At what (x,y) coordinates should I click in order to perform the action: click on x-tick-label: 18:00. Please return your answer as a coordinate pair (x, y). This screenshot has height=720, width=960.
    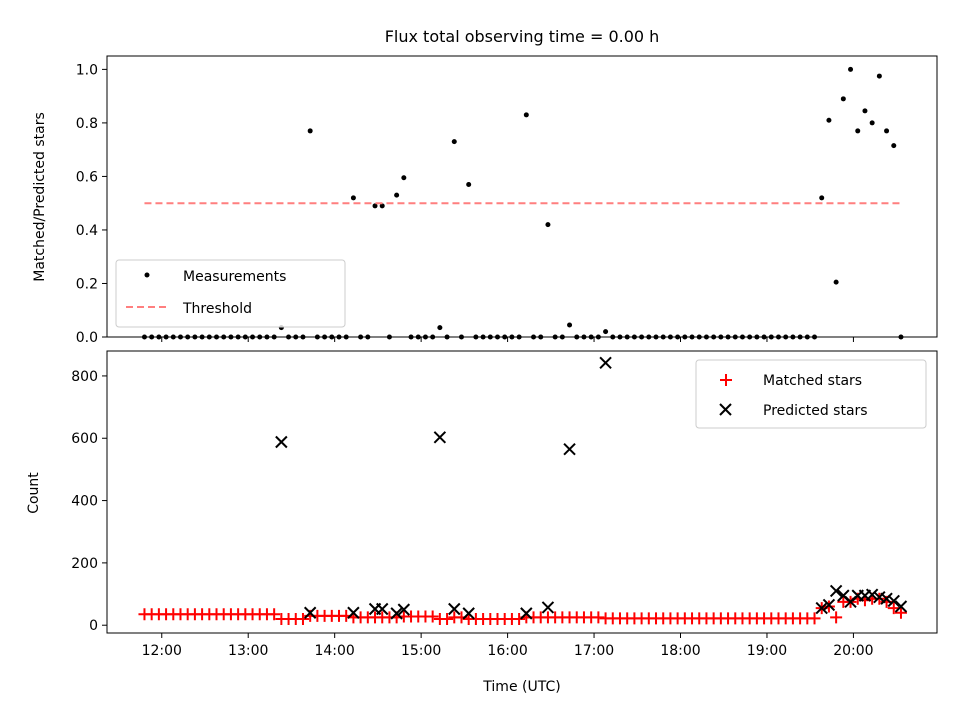
    Looking at the image, I should click on (680, 651).